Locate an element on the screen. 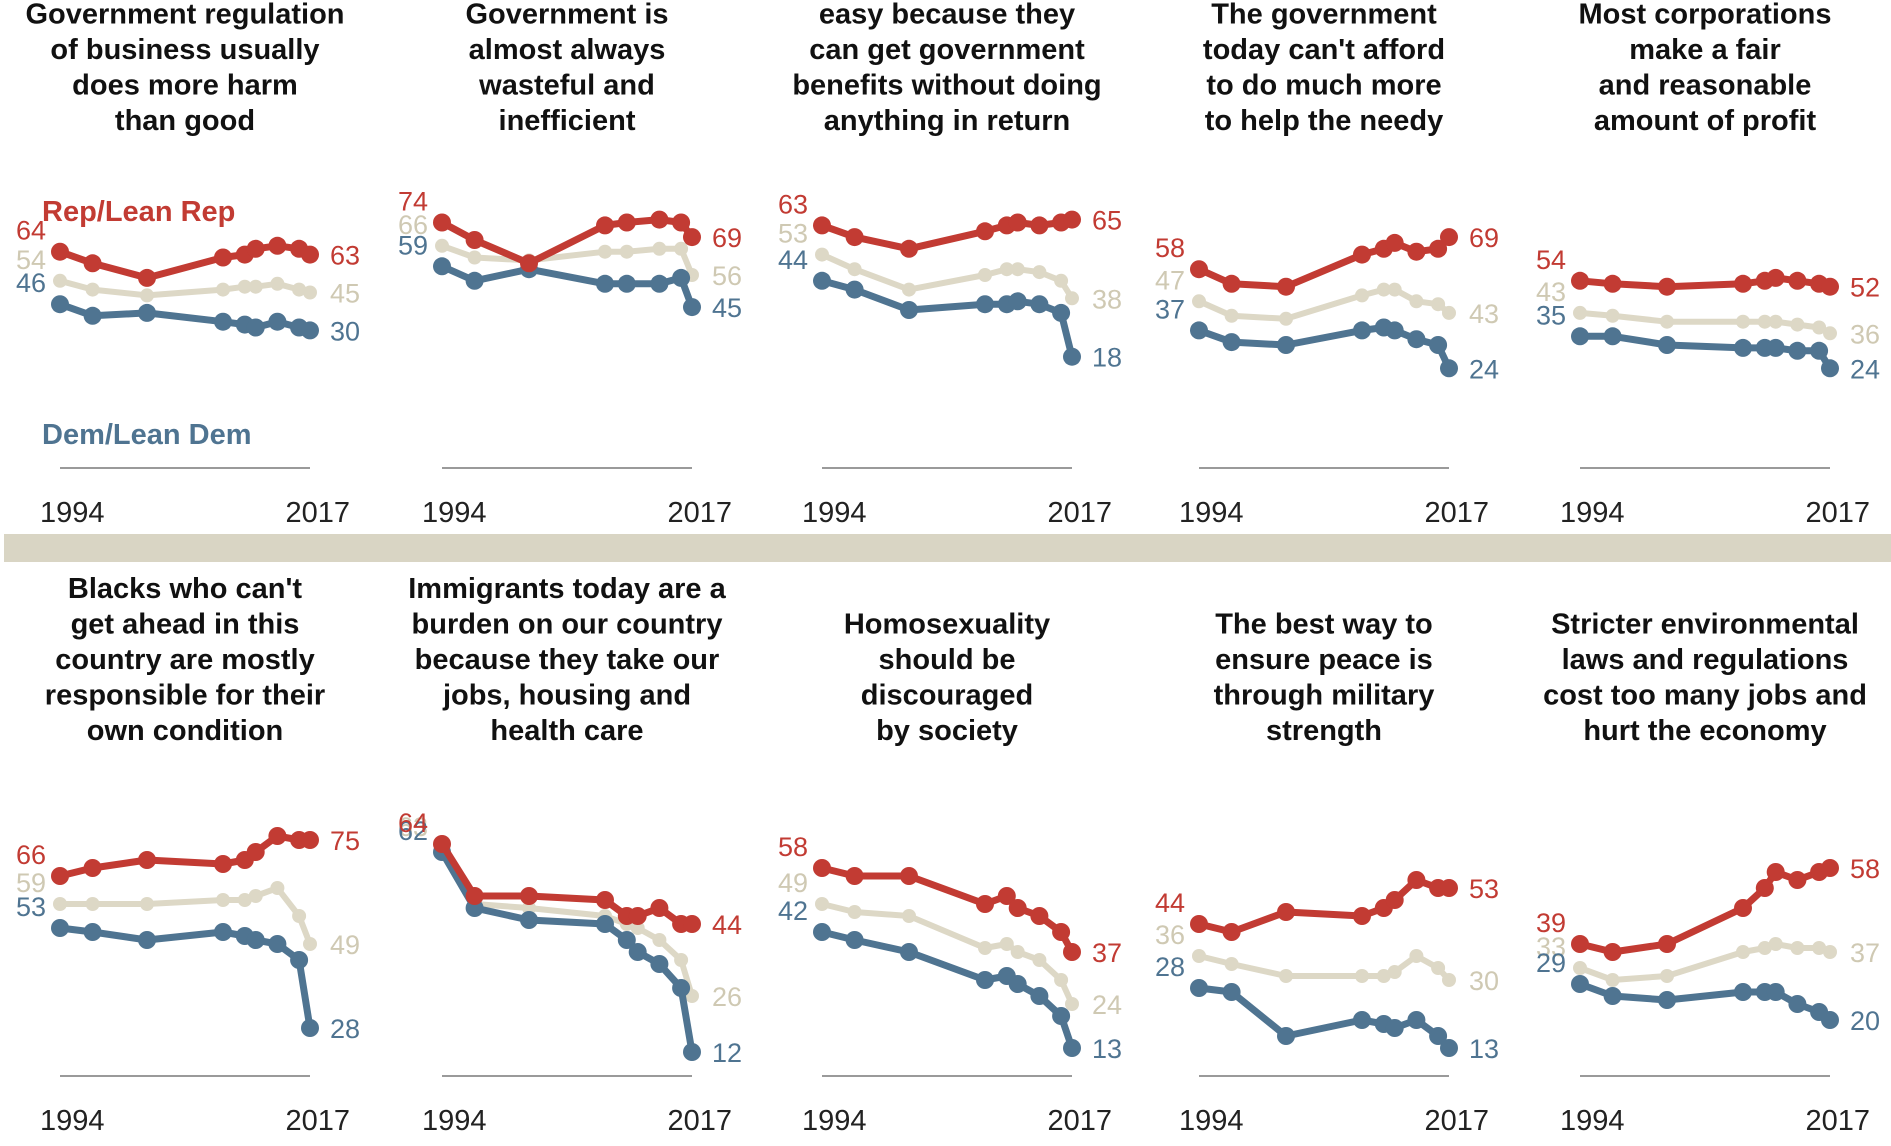 The image size is (1891, 1146). series-total: 63 26 is located at coordinates (570, 912).